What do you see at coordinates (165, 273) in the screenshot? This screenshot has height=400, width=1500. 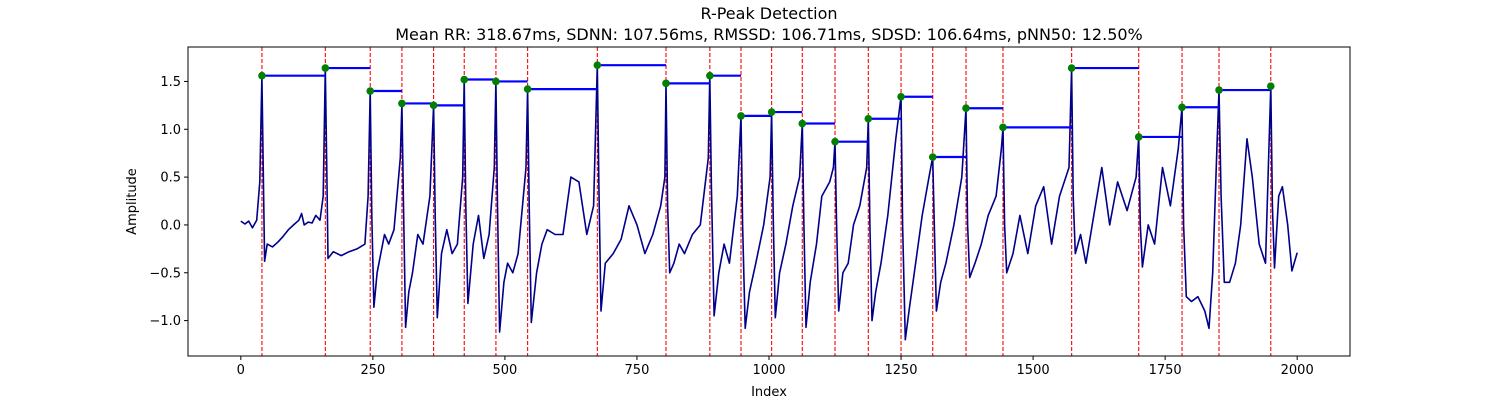 I see `y-tick-label-1: −0.5` at bounding box center [165, 273].